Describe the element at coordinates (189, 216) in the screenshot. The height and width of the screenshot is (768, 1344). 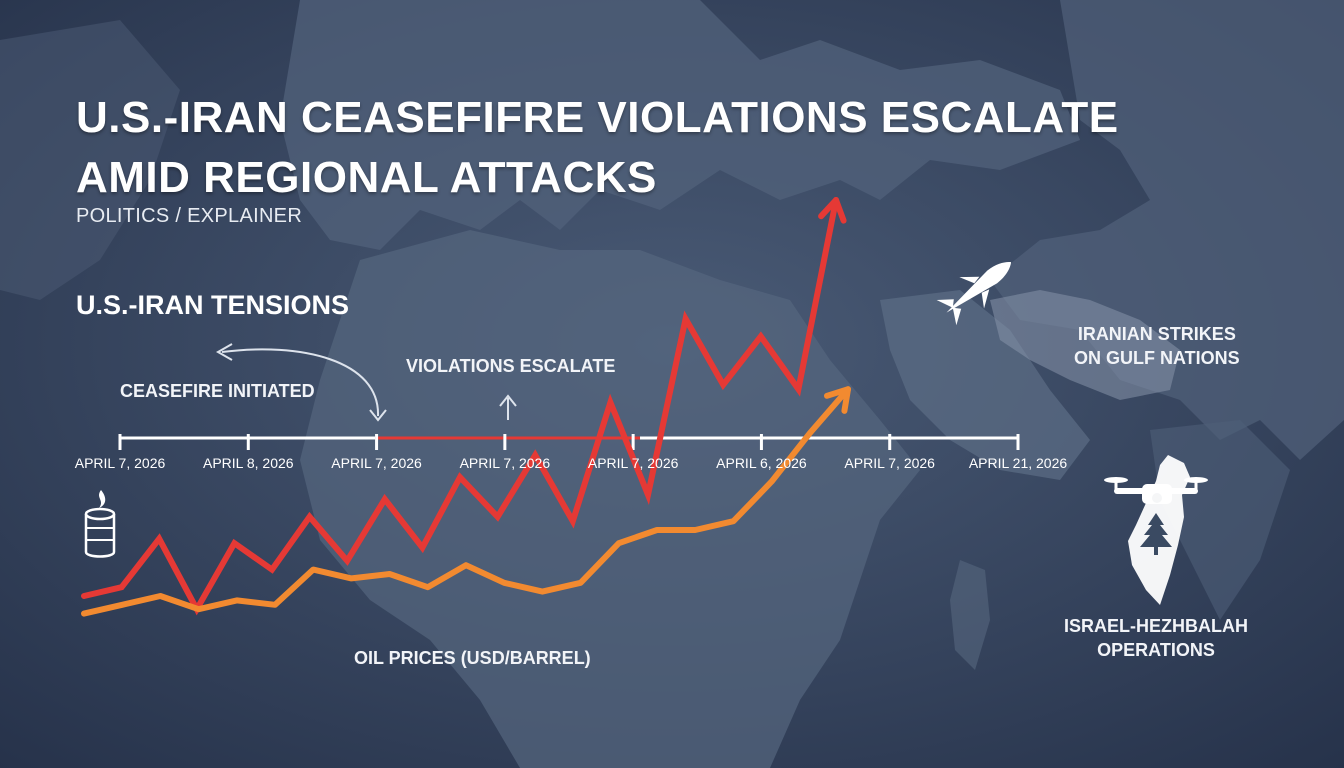
I see `category-breadcrumb: POLITICS / EXPLAINER` at that location.